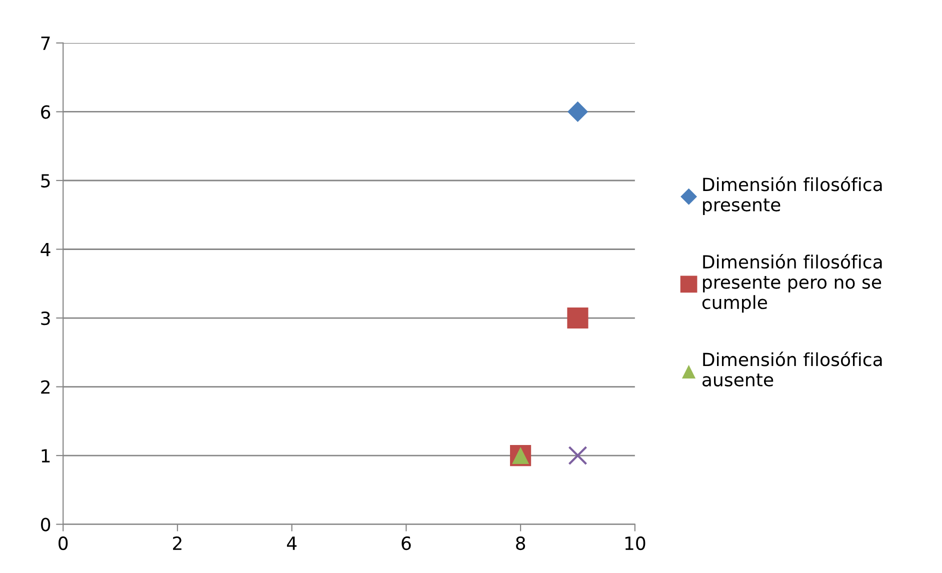  I want to click on y-tick-label: 4, so click(45, 249).